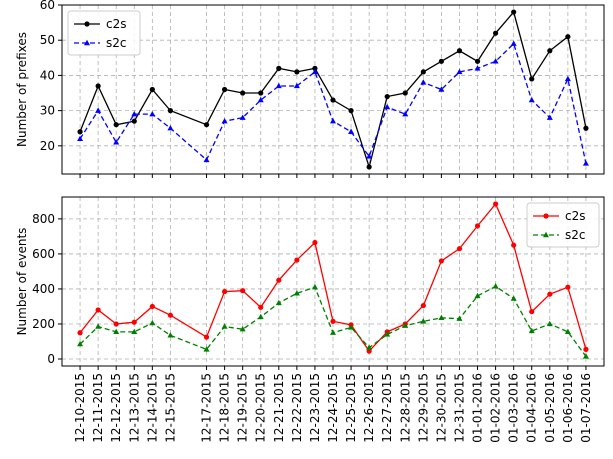  I want to click on x-tick-label: 12-20-2015, so click(261, 408).